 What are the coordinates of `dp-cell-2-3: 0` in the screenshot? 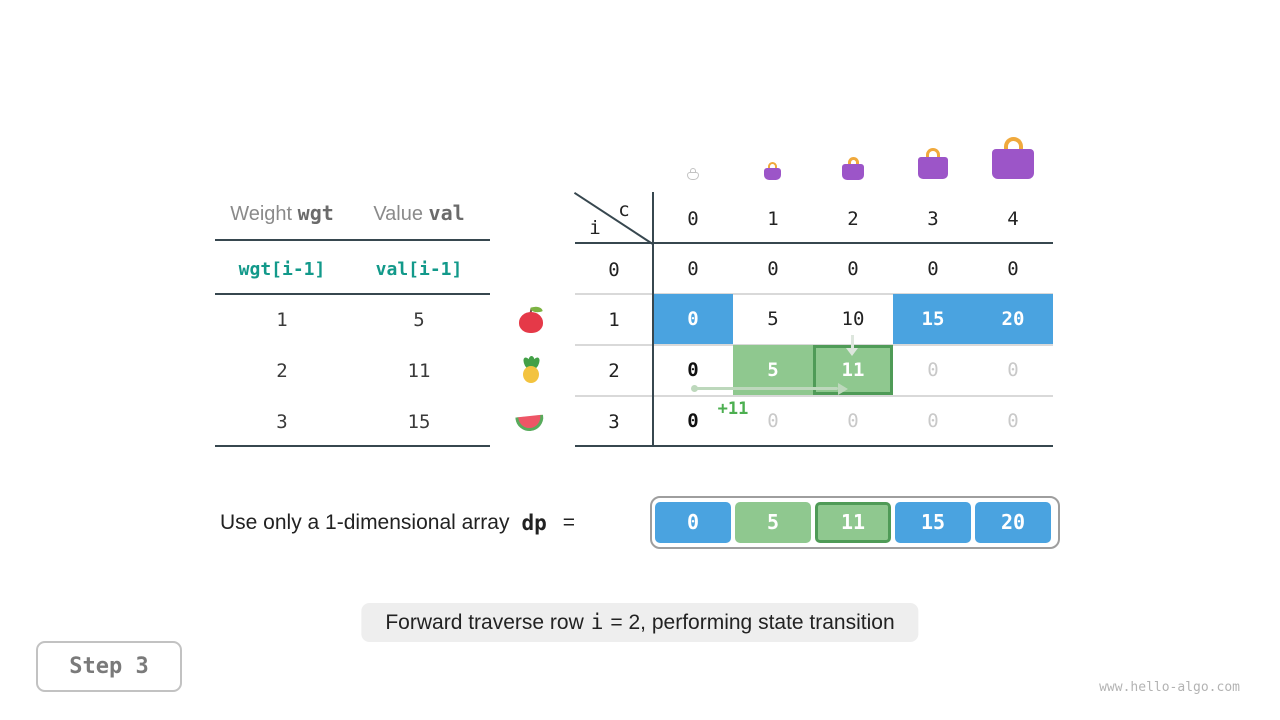 It's located at (933, 370).